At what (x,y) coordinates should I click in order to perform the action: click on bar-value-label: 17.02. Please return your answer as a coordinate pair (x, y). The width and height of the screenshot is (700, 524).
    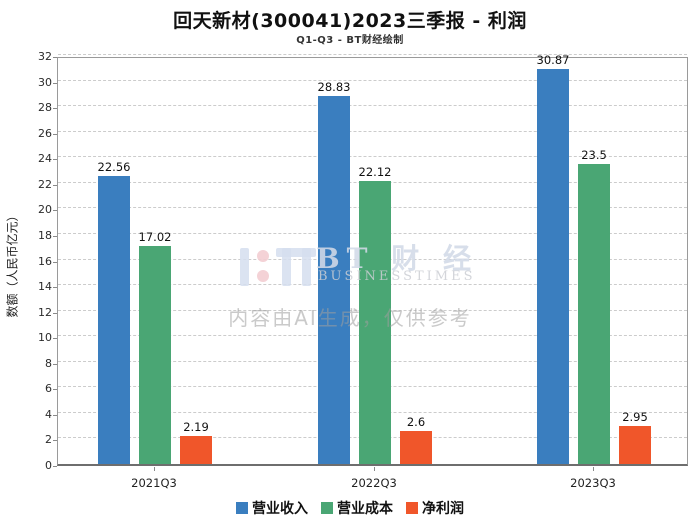
    Looking at the image, I should click on (155, 237).